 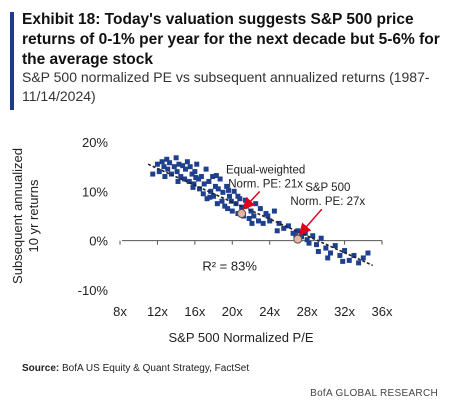 I want to click on x-tick-label: 28x, so click(x=307, y=311).